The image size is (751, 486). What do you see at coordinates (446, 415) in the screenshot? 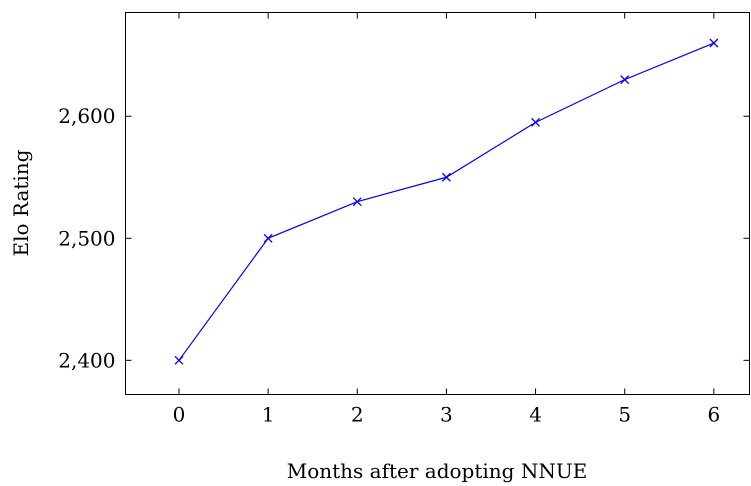
I see `x-tick-label: 3` at bounding box center [446, 415].